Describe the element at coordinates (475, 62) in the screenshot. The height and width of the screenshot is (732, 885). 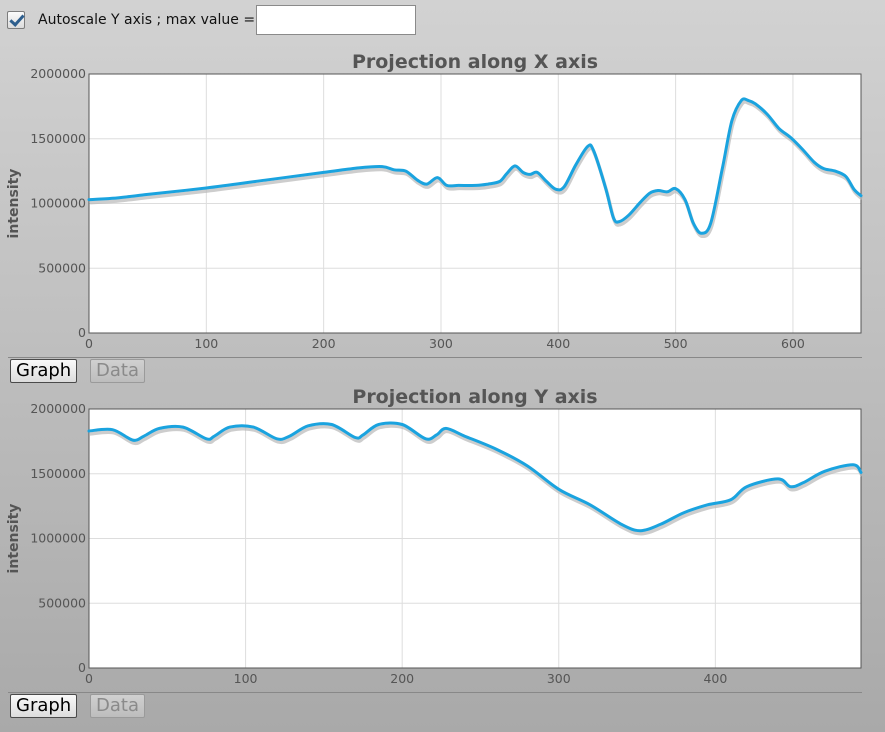
I see `chart-title: Projection along X axis` at that location.